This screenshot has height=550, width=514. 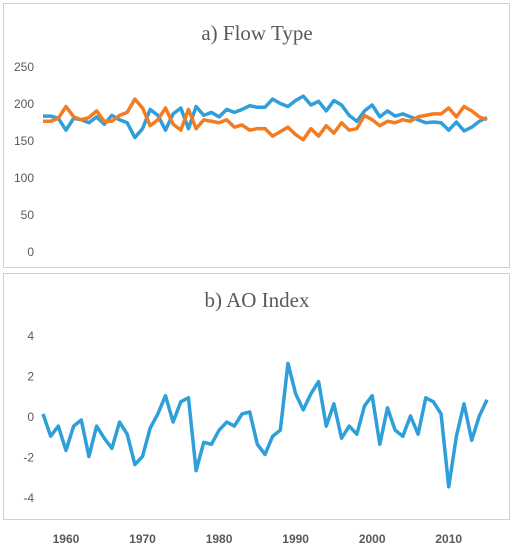 What do you see at coordinates (24, 141) in the screenshot?
I see `y-tick-label: 150` at bounding box center [24, 141].